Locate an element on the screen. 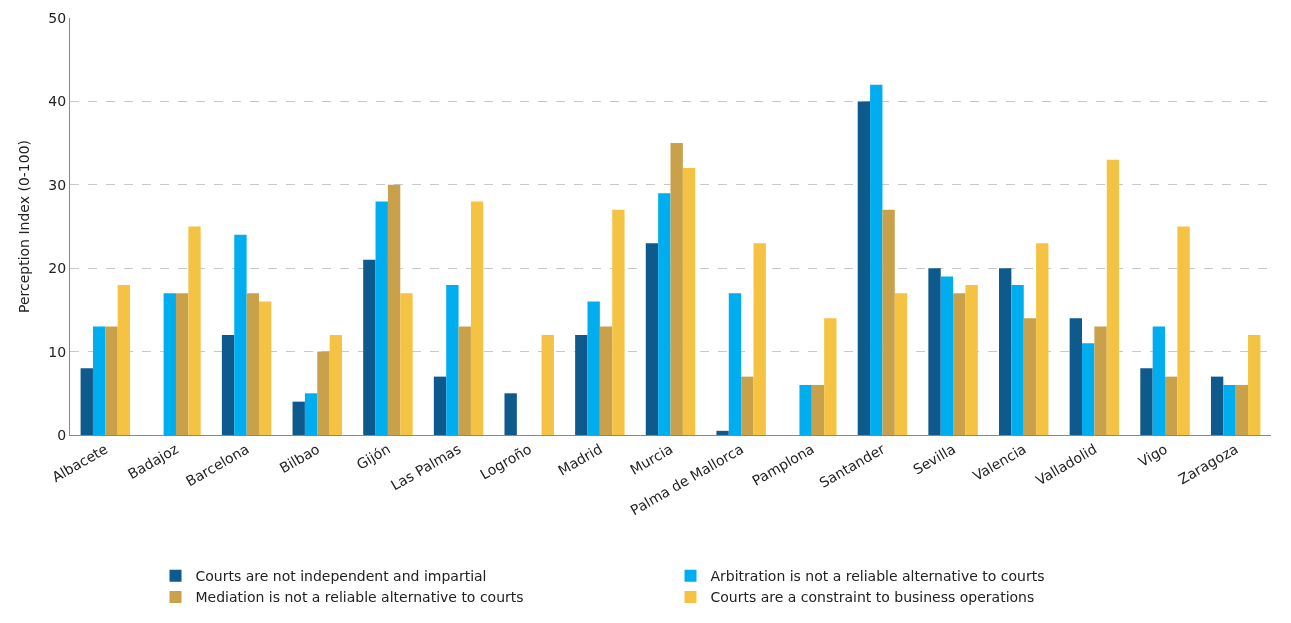 Image resolution: width=1291 pixels, height=623 pixels. legend-label: Arbitration is not a reliable alternative to courts is located at coordinates (877, 576).